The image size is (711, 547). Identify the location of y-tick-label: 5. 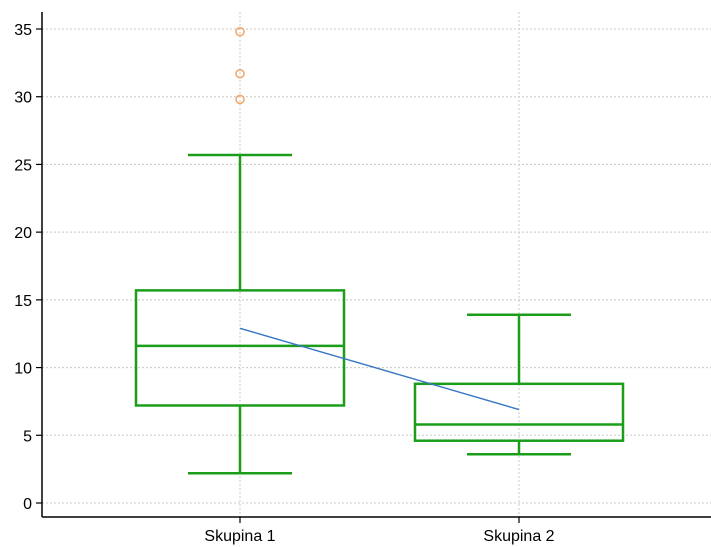
(27, 436).